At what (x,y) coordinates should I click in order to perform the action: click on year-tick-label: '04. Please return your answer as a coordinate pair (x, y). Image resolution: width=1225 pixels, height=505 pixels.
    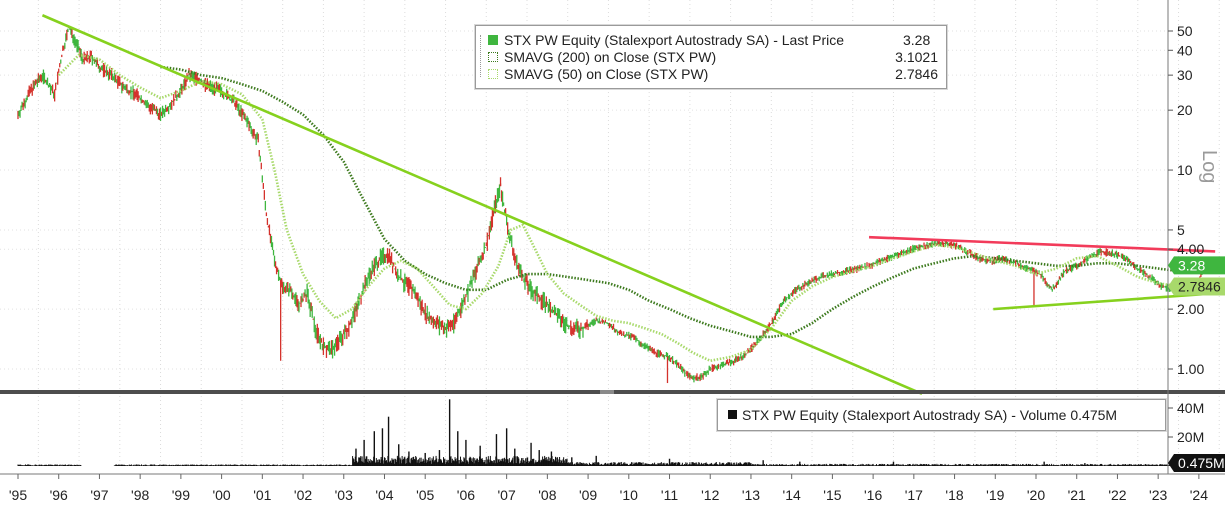
    Looking at the image, I should click on (384, 495).